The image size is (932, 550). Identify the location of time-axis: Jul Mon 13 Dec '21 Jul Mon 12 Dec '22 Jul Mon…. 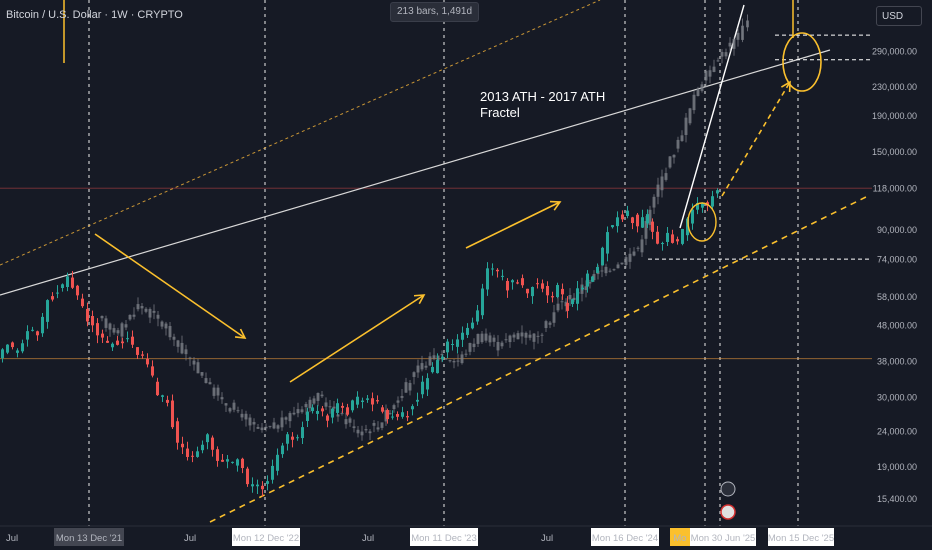
(466, 537).